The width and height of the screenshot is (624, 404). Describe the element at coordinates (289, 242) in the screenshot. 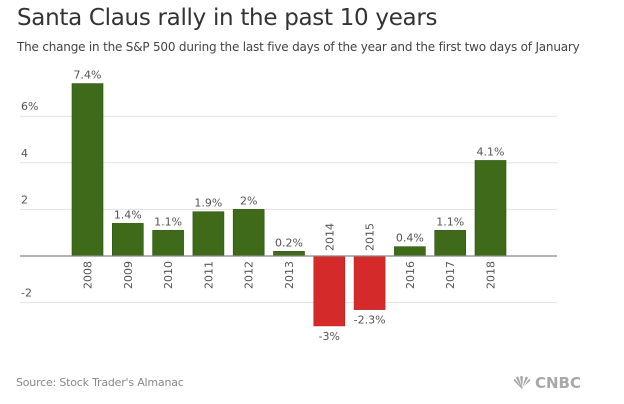

I see `value-label-2013: 0.2%` at that location.